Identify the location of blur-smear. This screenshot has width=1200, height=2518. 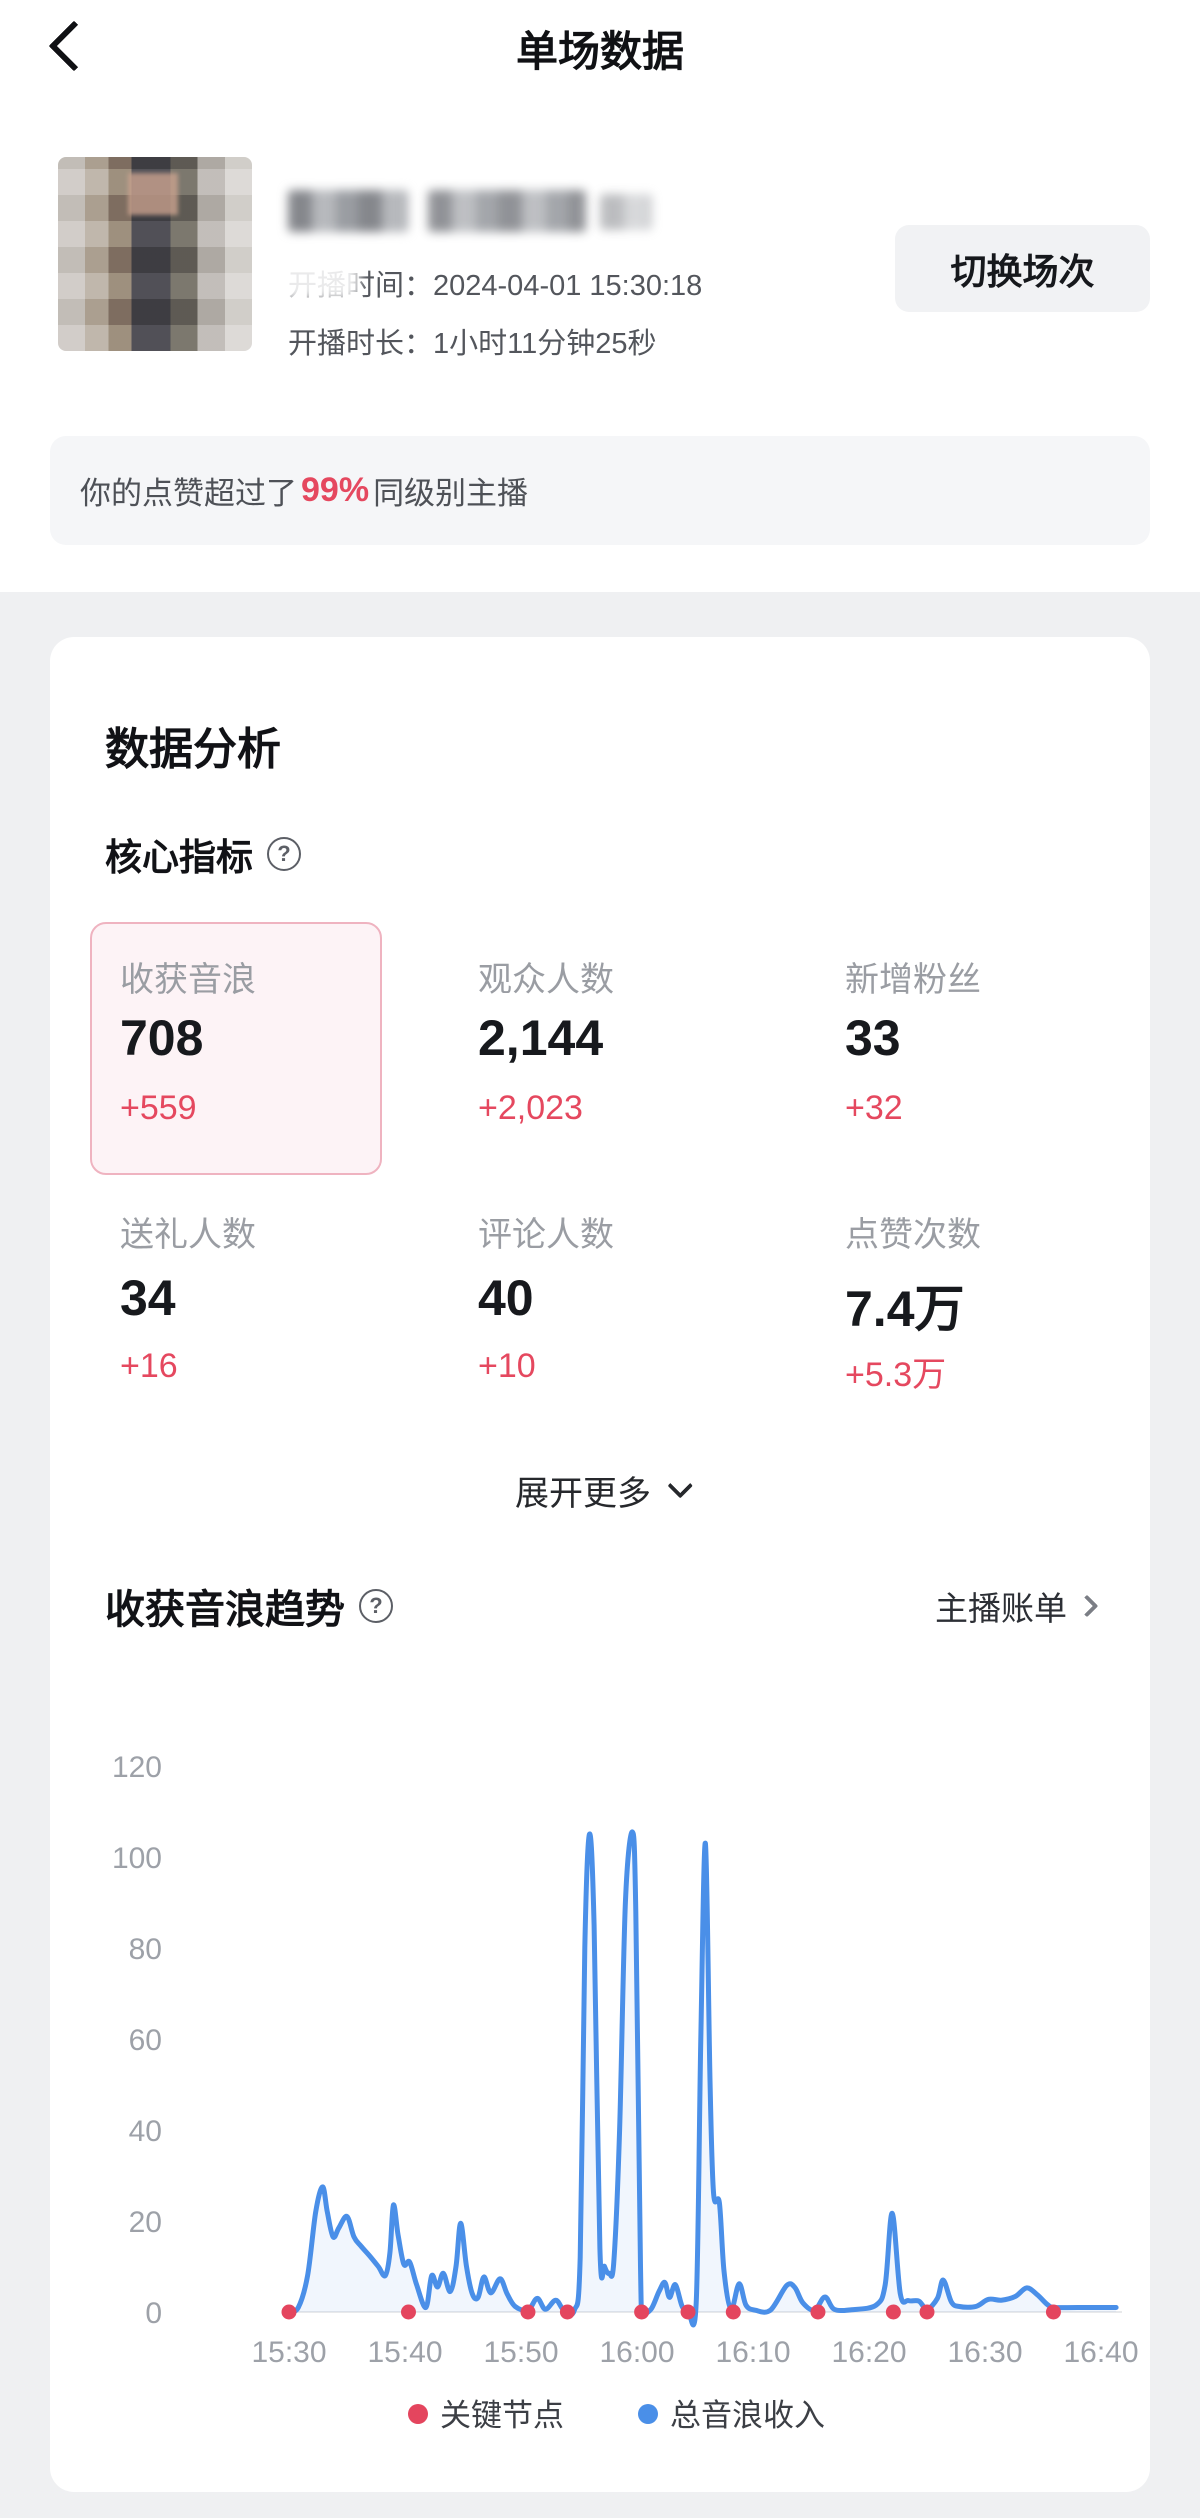
(318, 274).